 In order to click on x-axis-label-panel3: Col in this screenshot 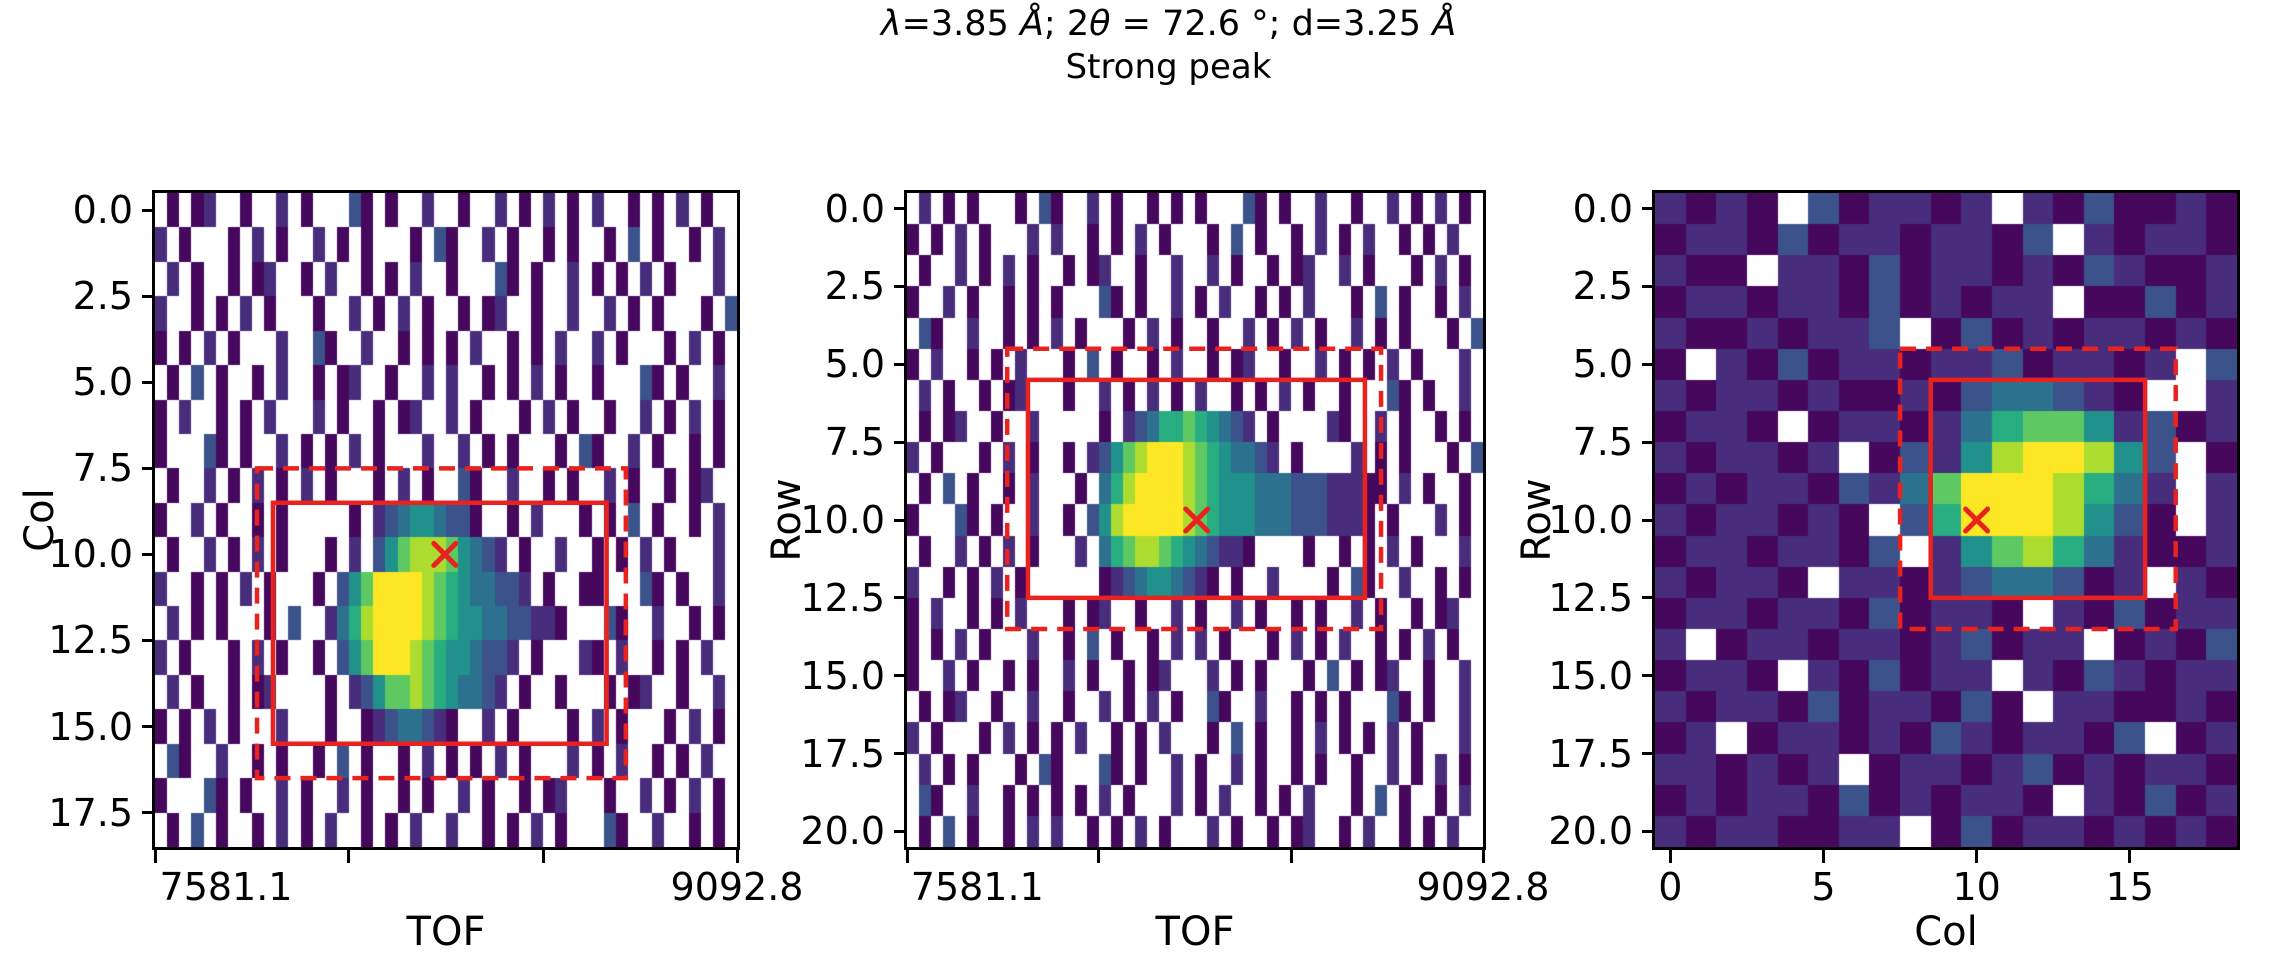, I will do `click(1946, 932)`.